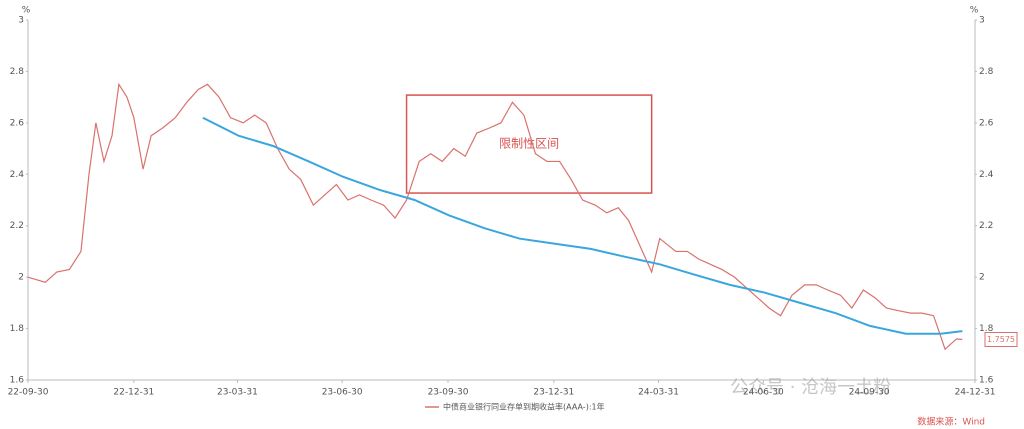  What do you see at coordinates (26, 11) in the screenshot?
I see `y-axis-label: %` at bounding box center [26, 11].